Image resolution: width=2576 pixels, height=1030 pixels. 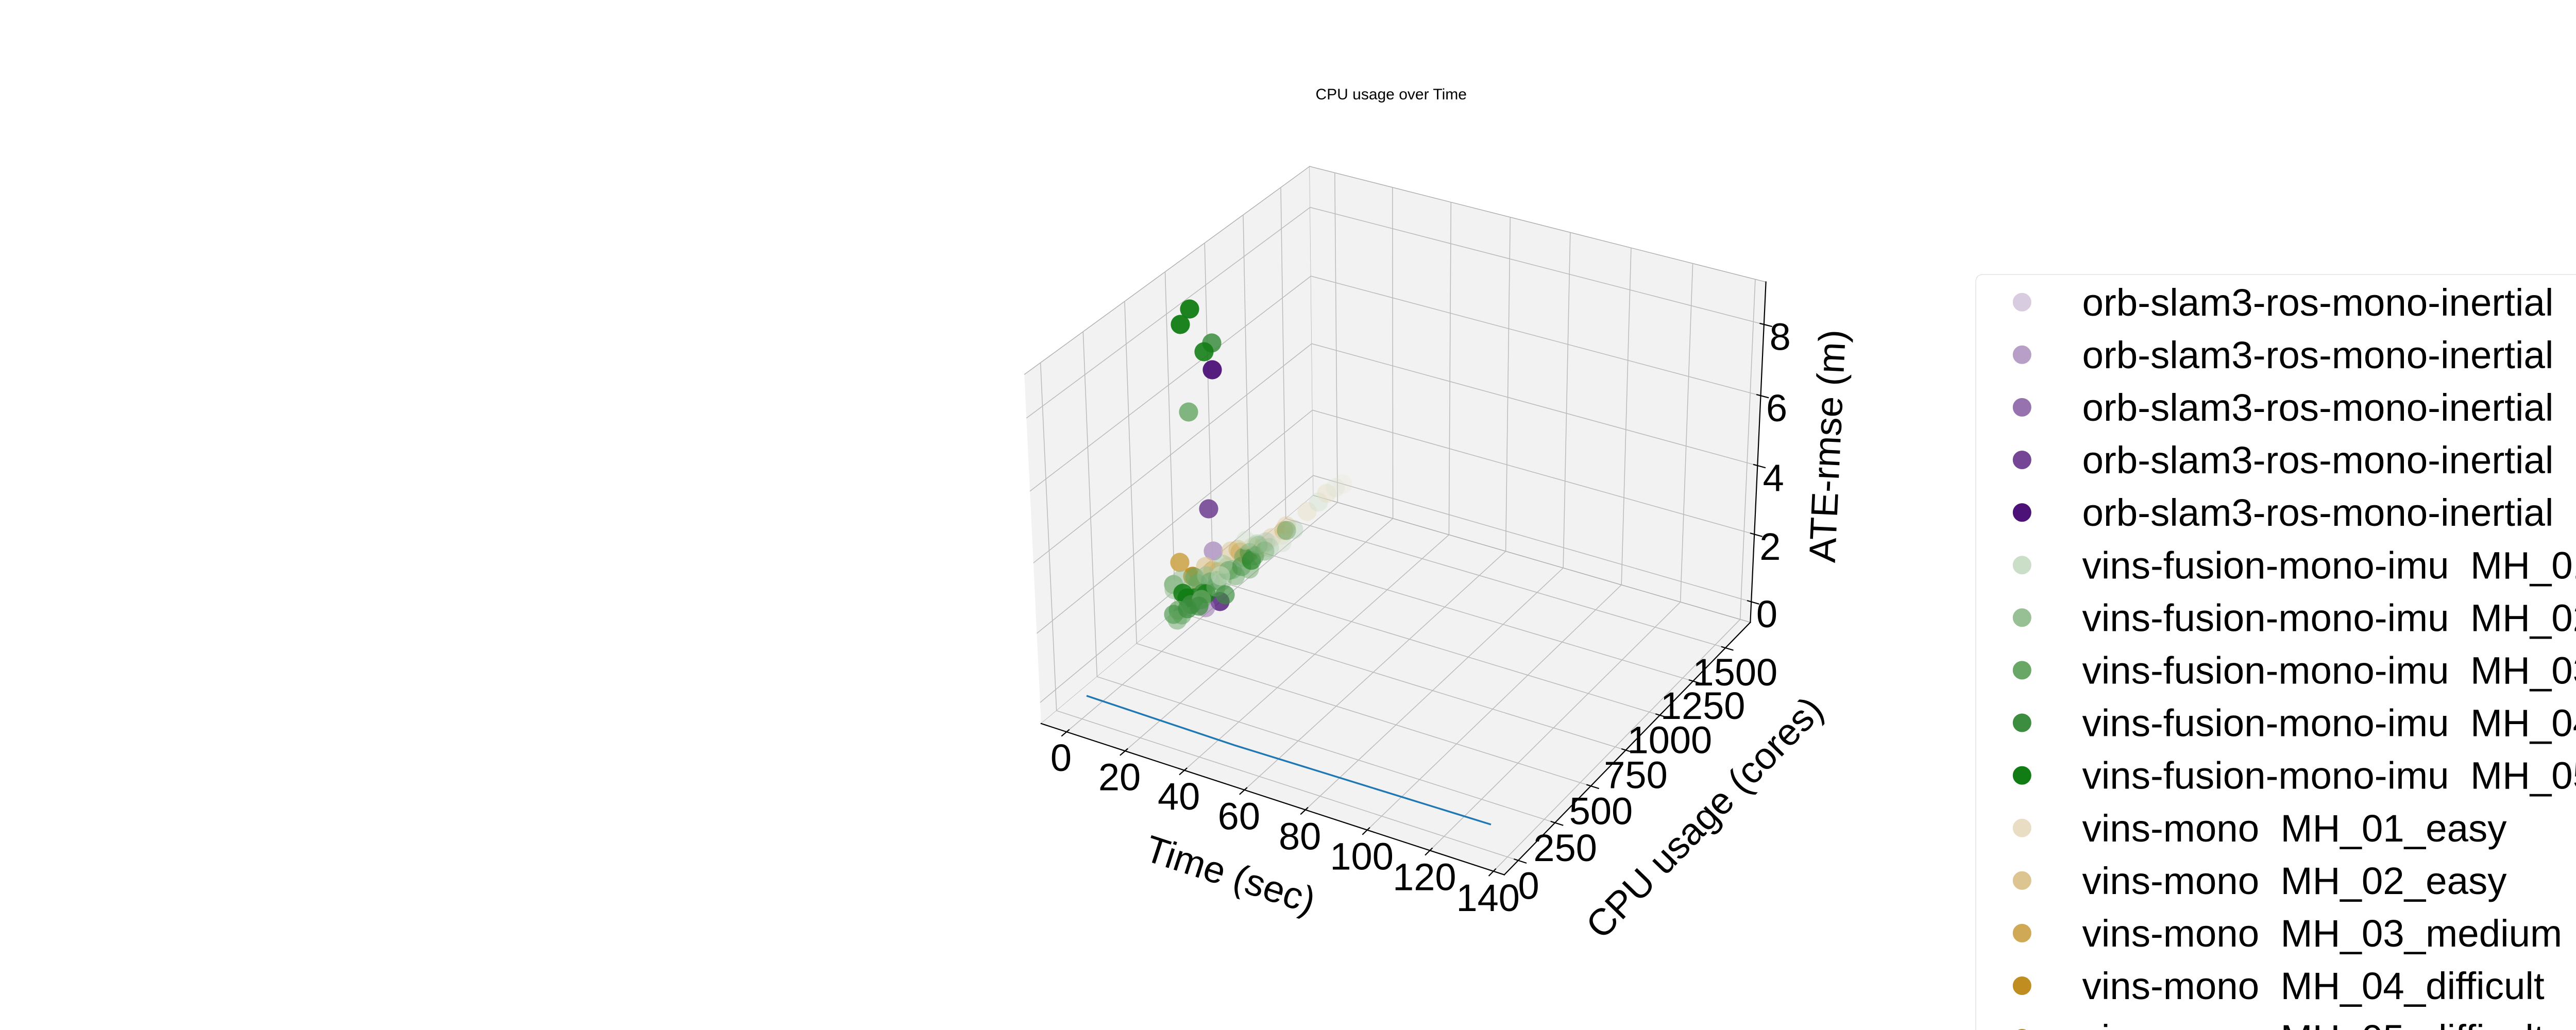 I want to click on svg-text: 1250, so click(x=1702, y=705).